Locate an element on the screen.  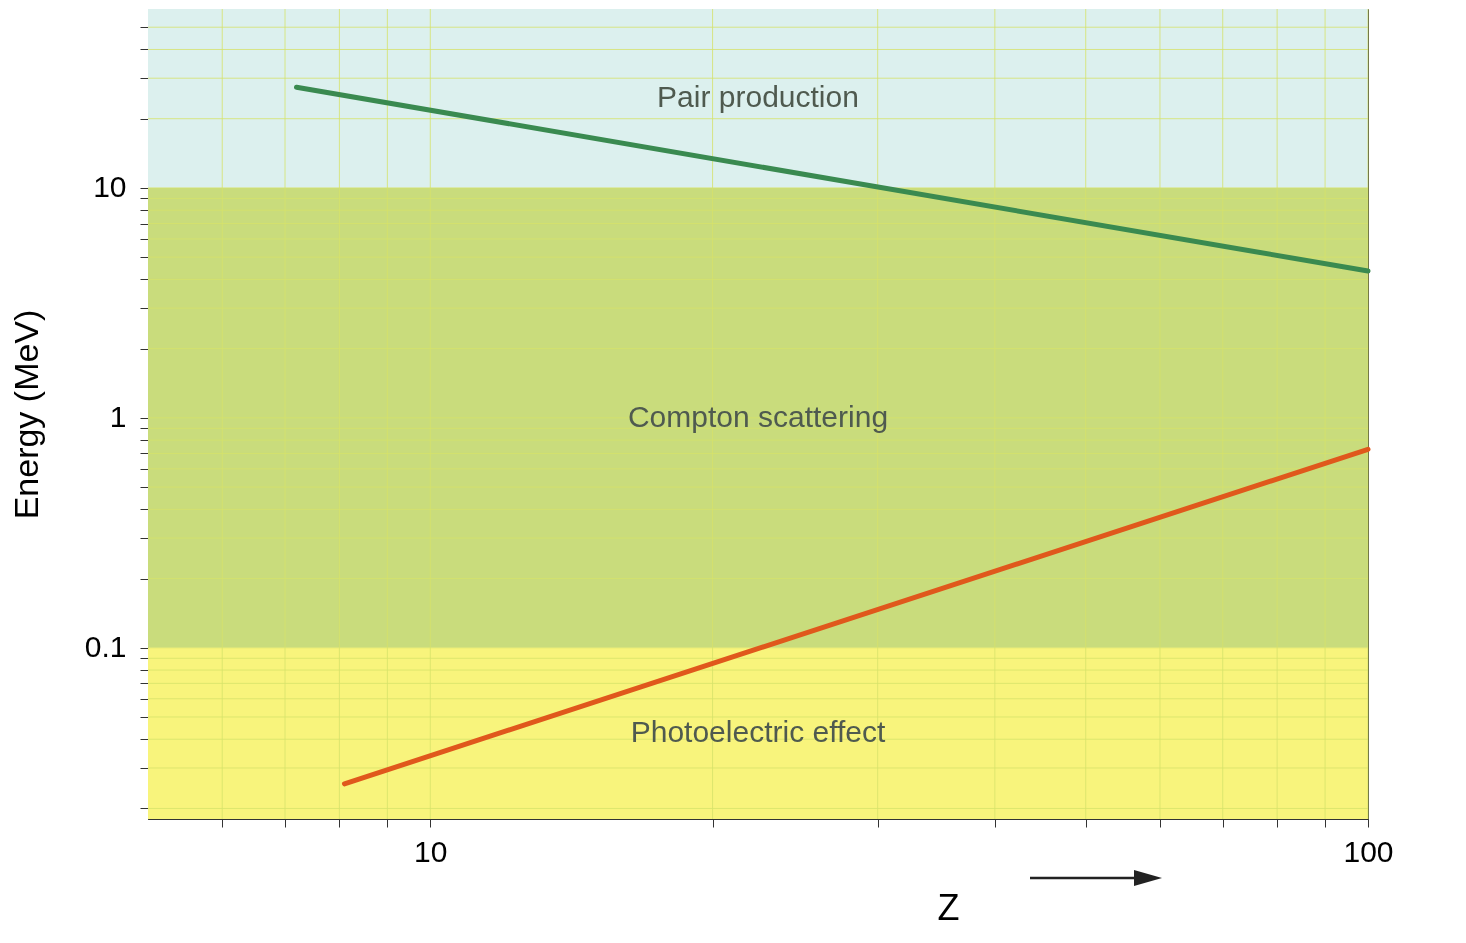
x-tick-label: 100 is located at coordinates (1368, 851).